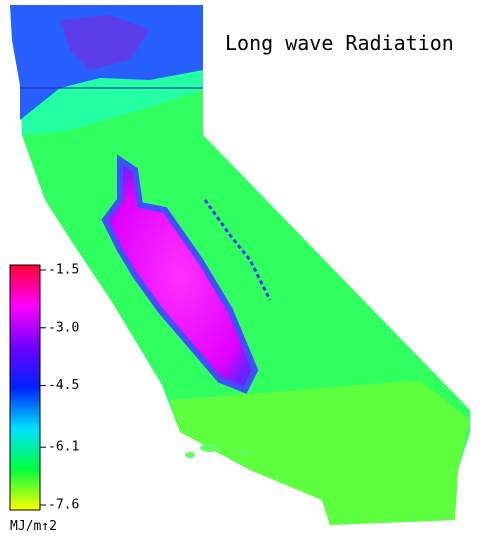 This screenshot has height=550, width=500. I want to click on tick-label: -1.5, so click(63, 270).